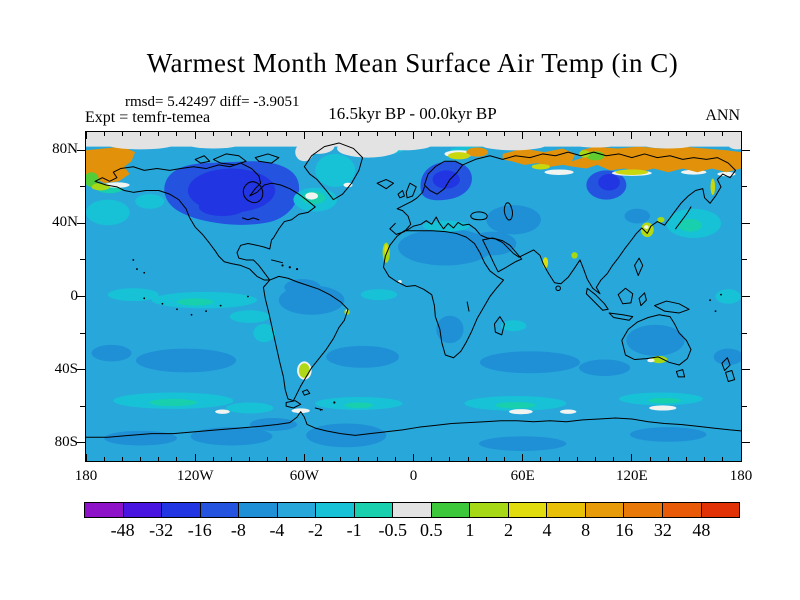 The height and width of the screenshot is (600, 800). What do you see at coordinates (662, 530) in the screenshot?
I see `colorbar-level-label: 32` at bounding box center [662, 530].